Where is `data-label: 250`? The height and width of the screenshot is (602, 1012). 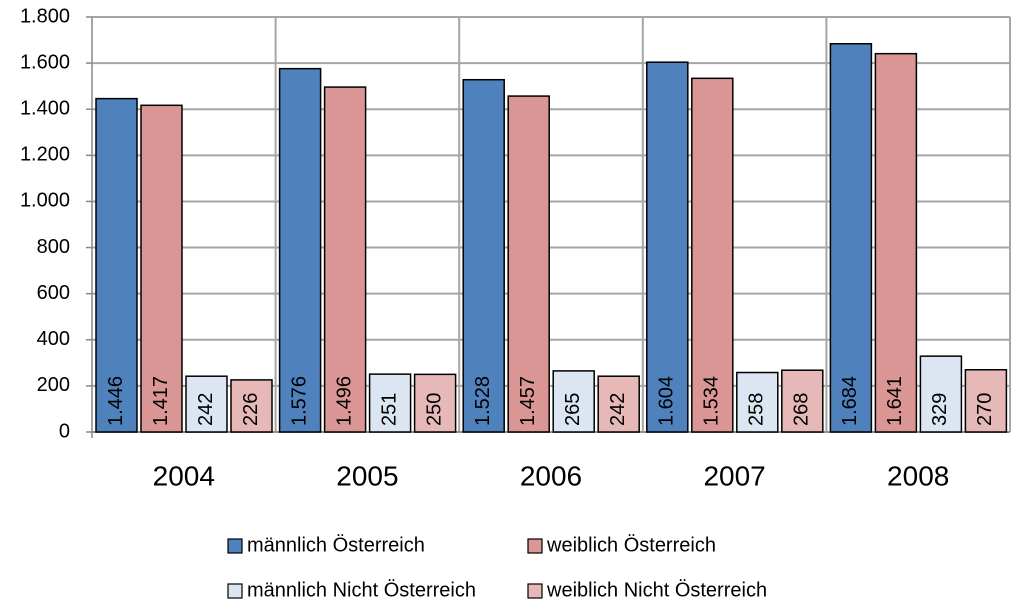 data-label: 250 is located at coordinates (434, 409).